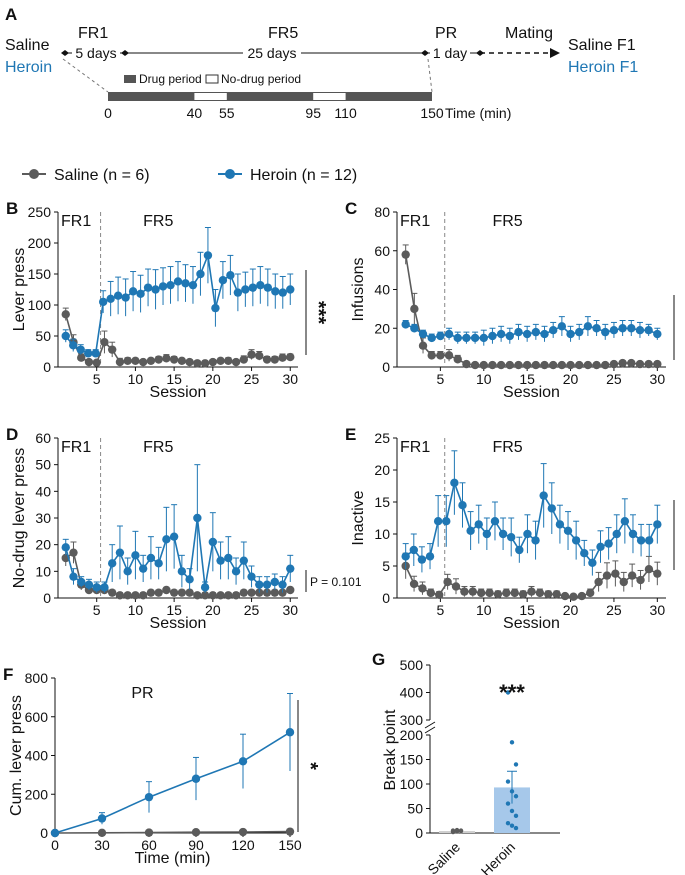 The height and width of the screenshot is (875, 685). I want to click on x-tick-label-e-1: 10, so click(484, 610).